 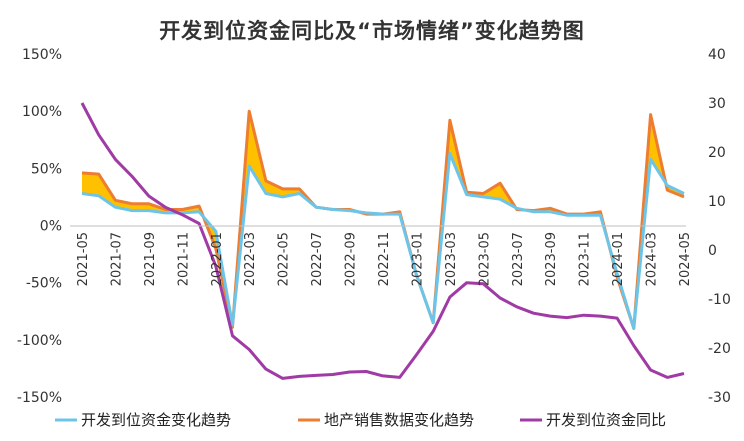 I want to click on x-tick-label: 2023-03, so click(x=451, y=259).